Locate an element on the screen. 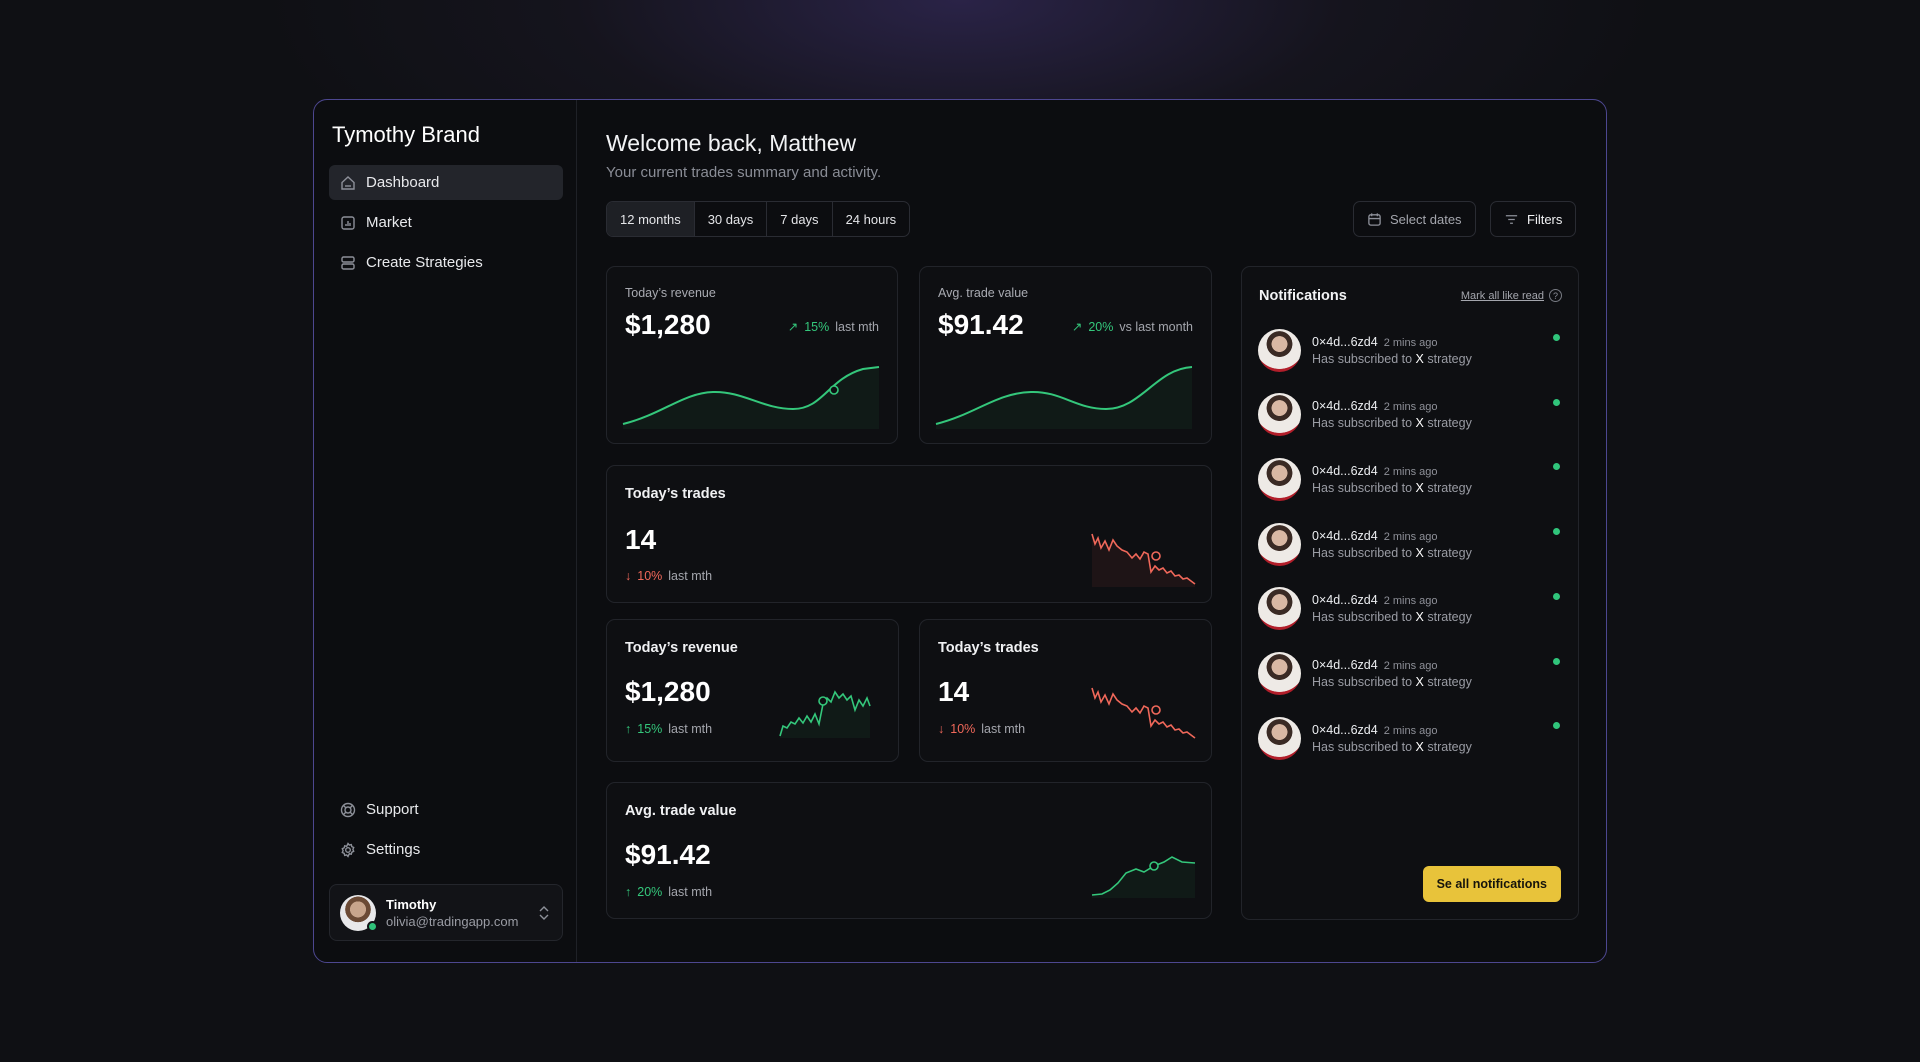 This screenshot has width=1920, height=1062. tab-7-days: 7 days is located at coordinates (800, 219).